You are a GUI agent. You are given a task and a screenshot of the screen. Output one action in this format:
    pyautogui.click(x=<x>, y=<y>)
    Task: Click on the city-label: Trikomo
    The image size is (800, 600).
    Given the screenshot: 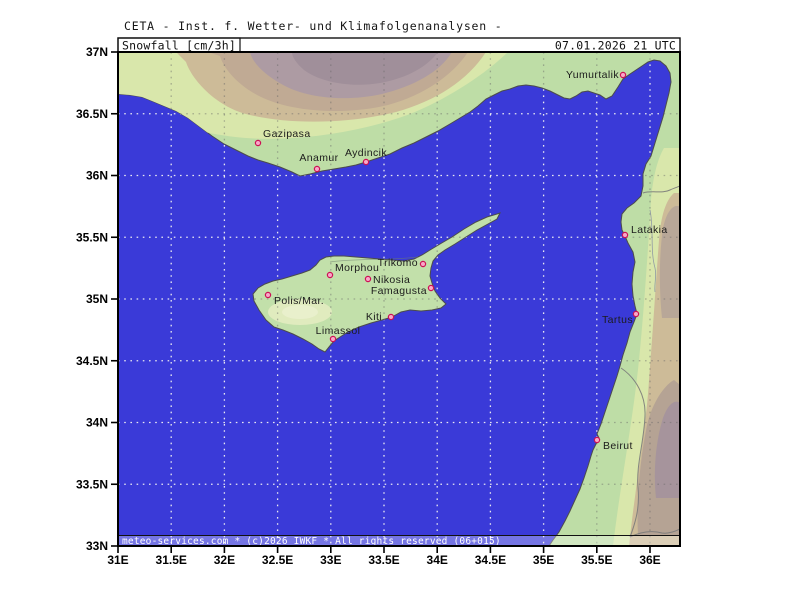 What is the action you would take?
    pyautogui.click(x=398, y=263)
    